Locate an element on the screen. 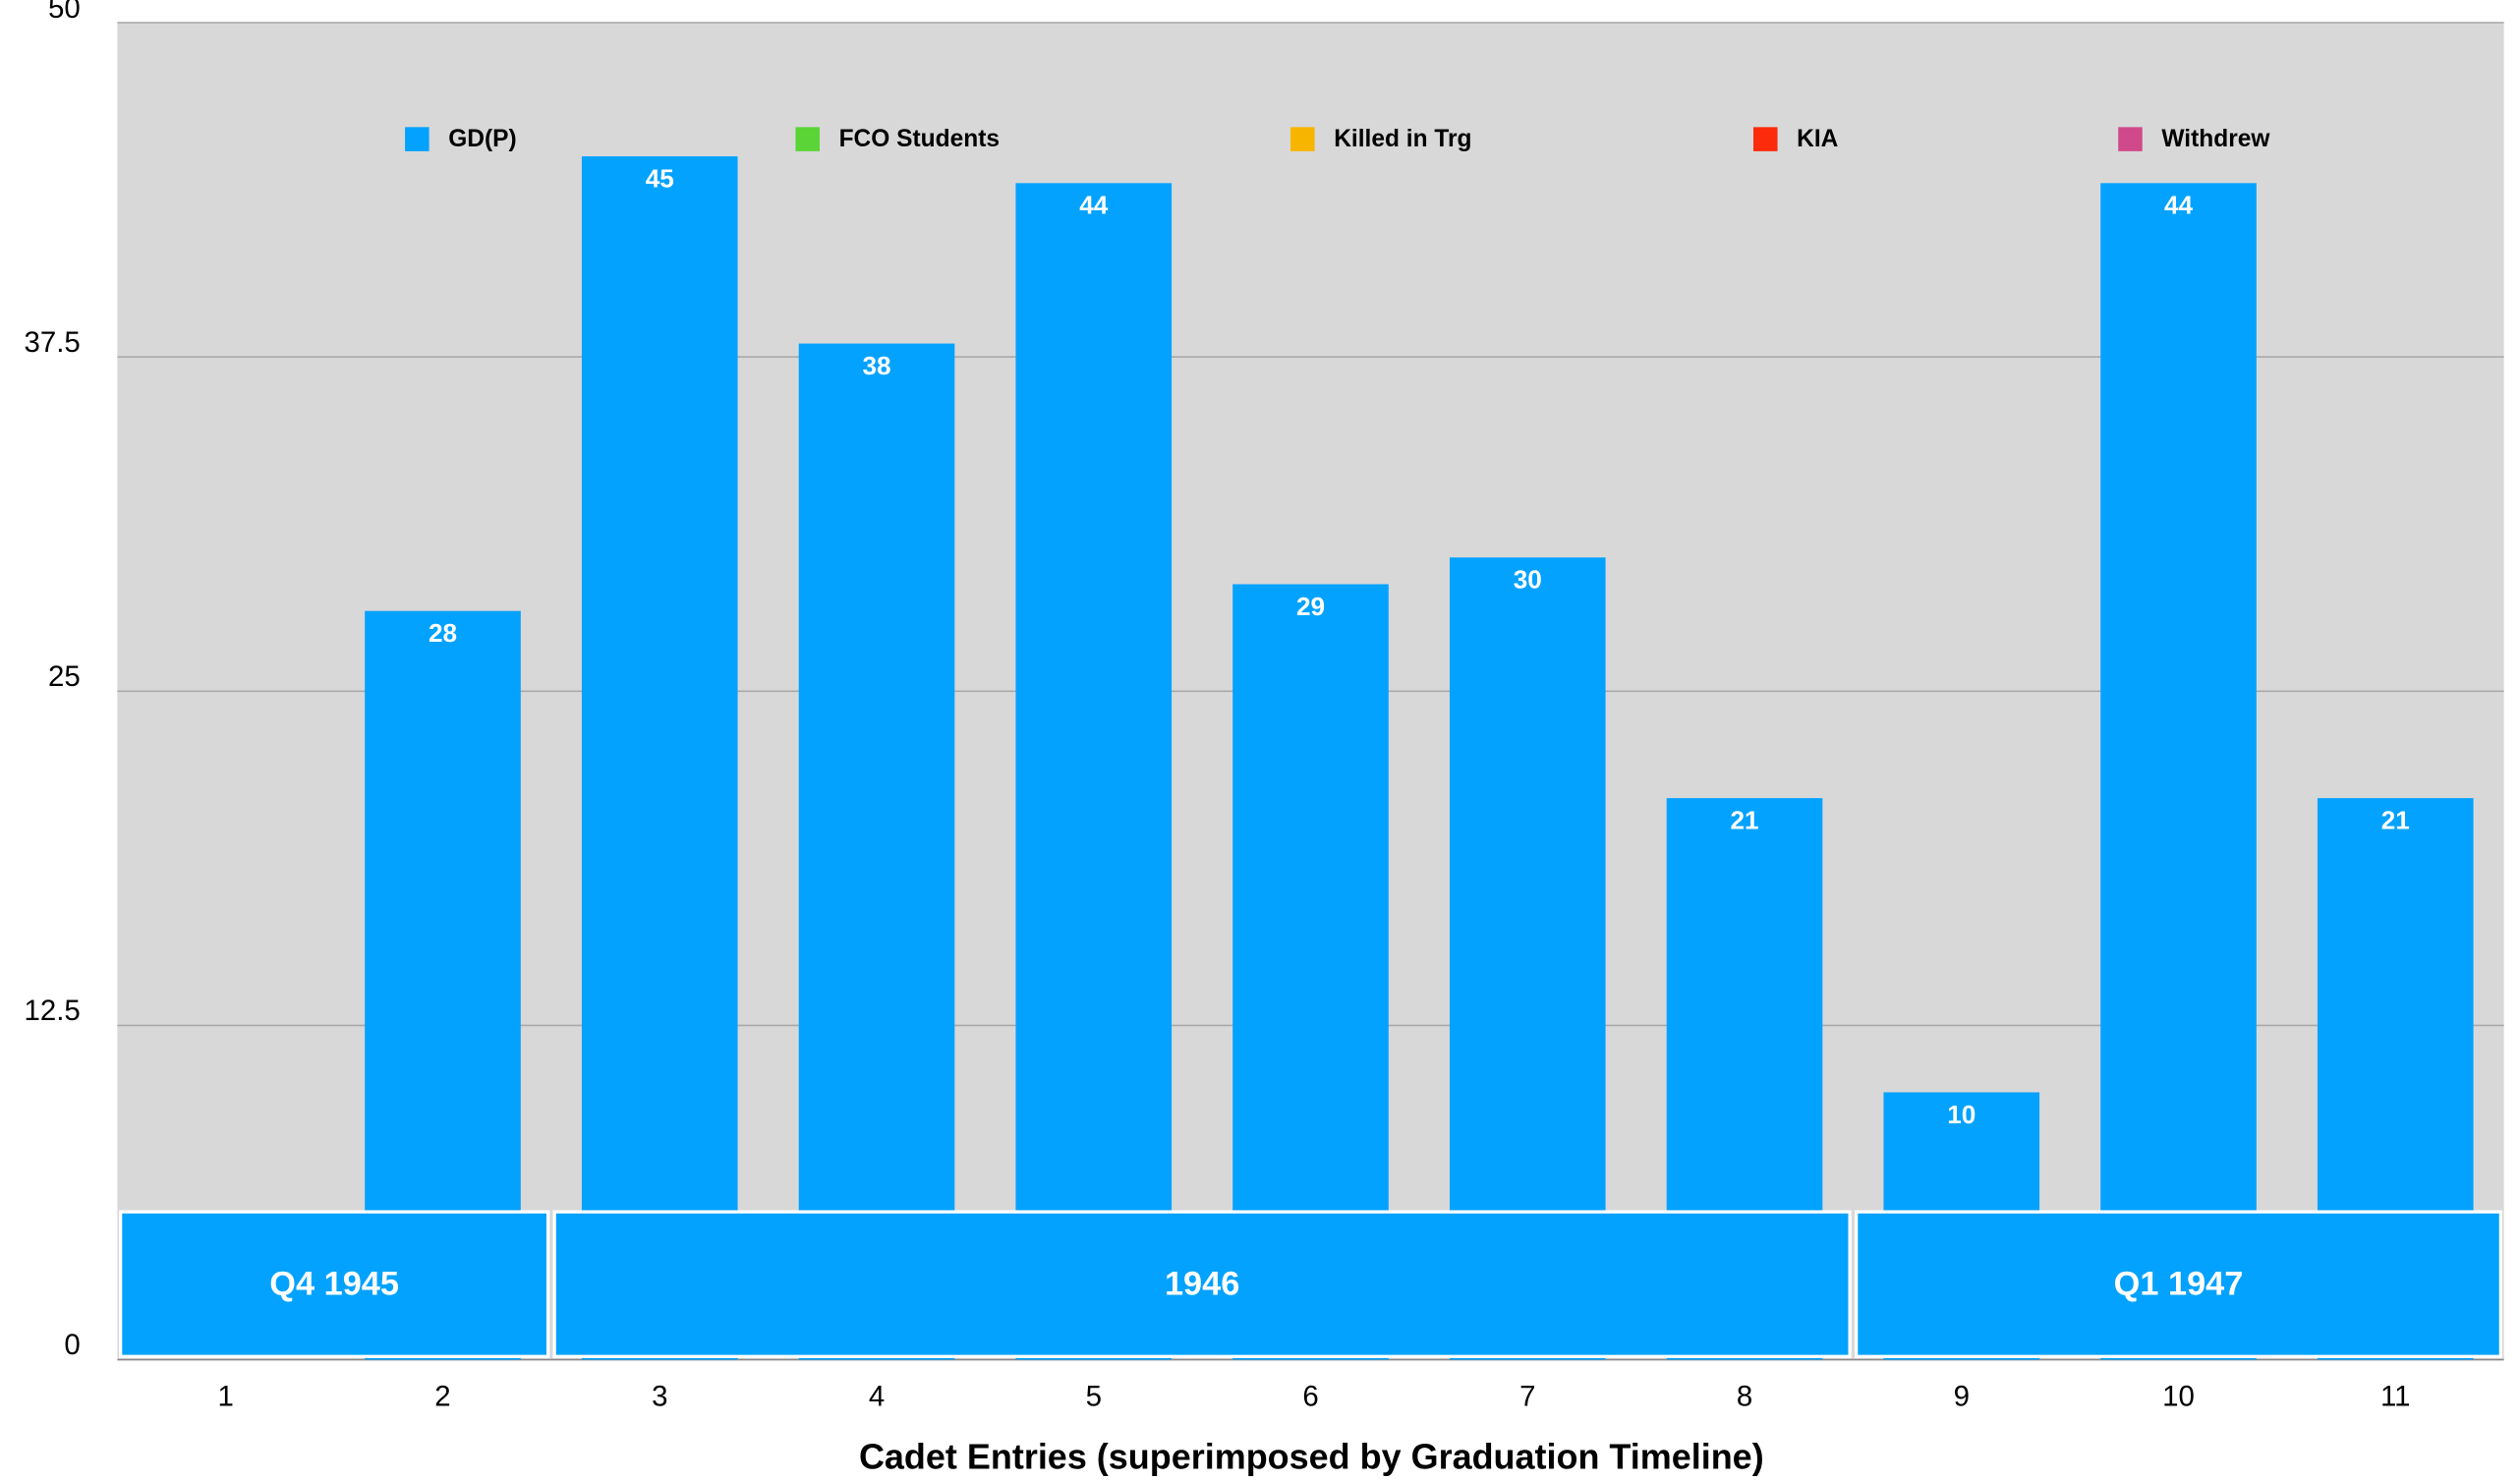 The image size is (2520, 1482). legend-label: Killed in Trg is located at coordinates (1402, 139).